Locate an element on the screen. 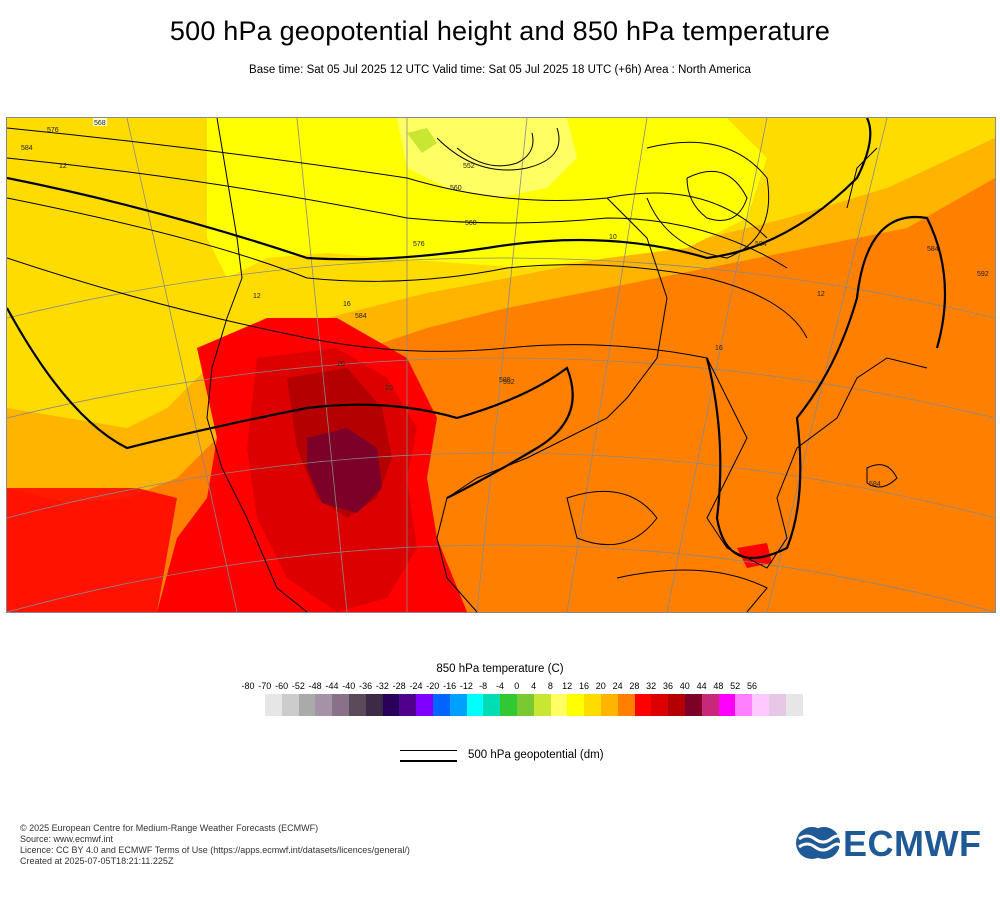  legend-tick-label: -28 is located at coordinates (399, 686).